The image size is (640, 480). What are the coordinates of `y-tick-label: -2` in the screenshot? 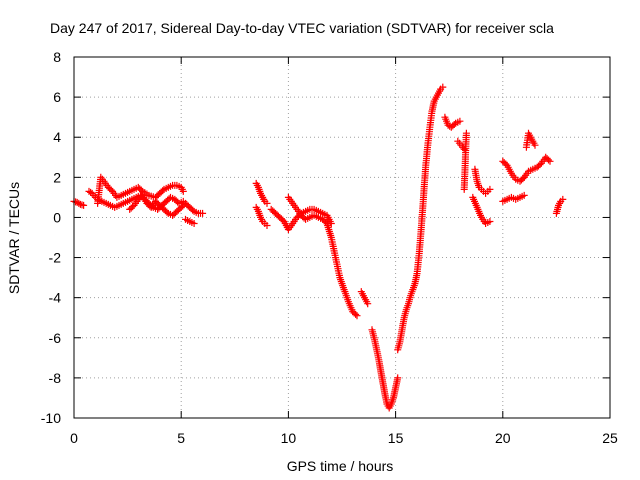 It's located at (55, 258).